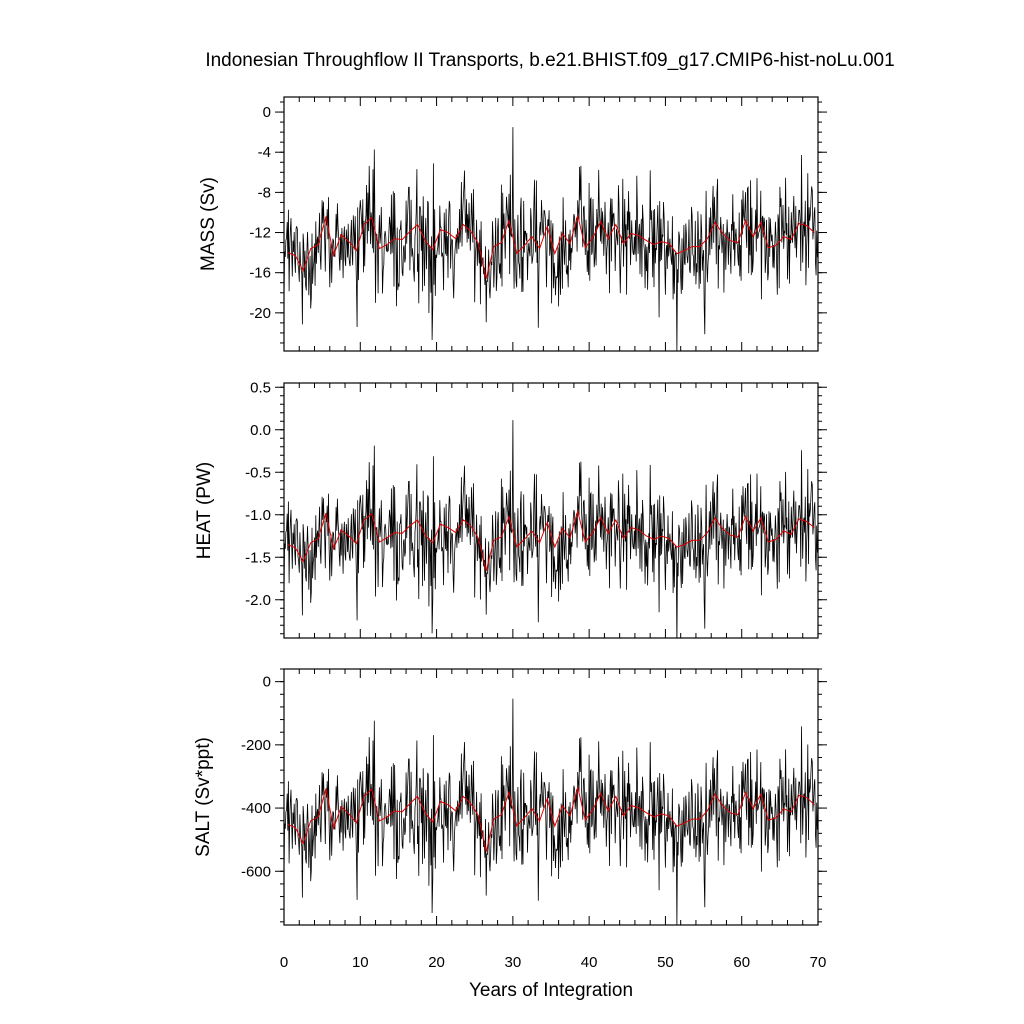 This screenshot has height=1024, width=1024. What do you see at coordinates (551, 990) in the screenshot?
I see `x-axis-label: Years of Integration` at bounding box center [551, 990].